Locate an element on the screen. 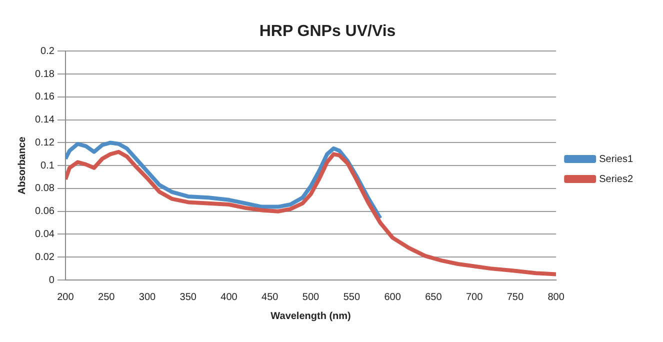 This screenshot has width=663, height=342. x-tick-label: 300 is located at coordinates (147, 297).